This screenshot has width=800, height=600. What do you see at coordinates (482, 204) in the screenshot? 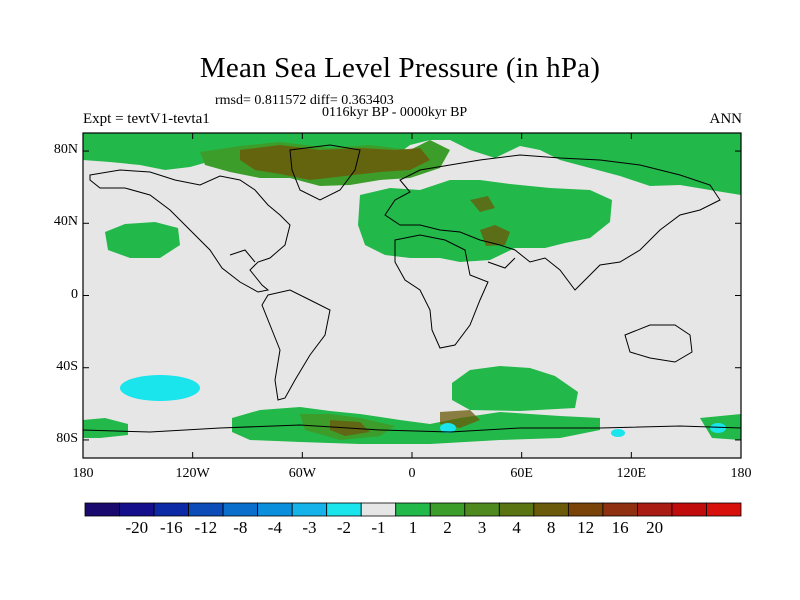
I see `caspian-tier3-region` at bounding box center [482, 204].